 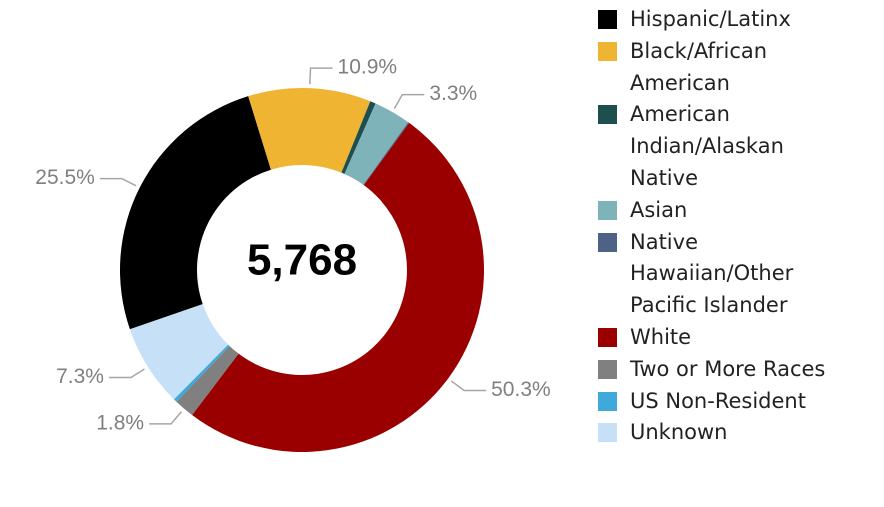 I want to click on legend-label: Unknown, so click(x=679, y=432).